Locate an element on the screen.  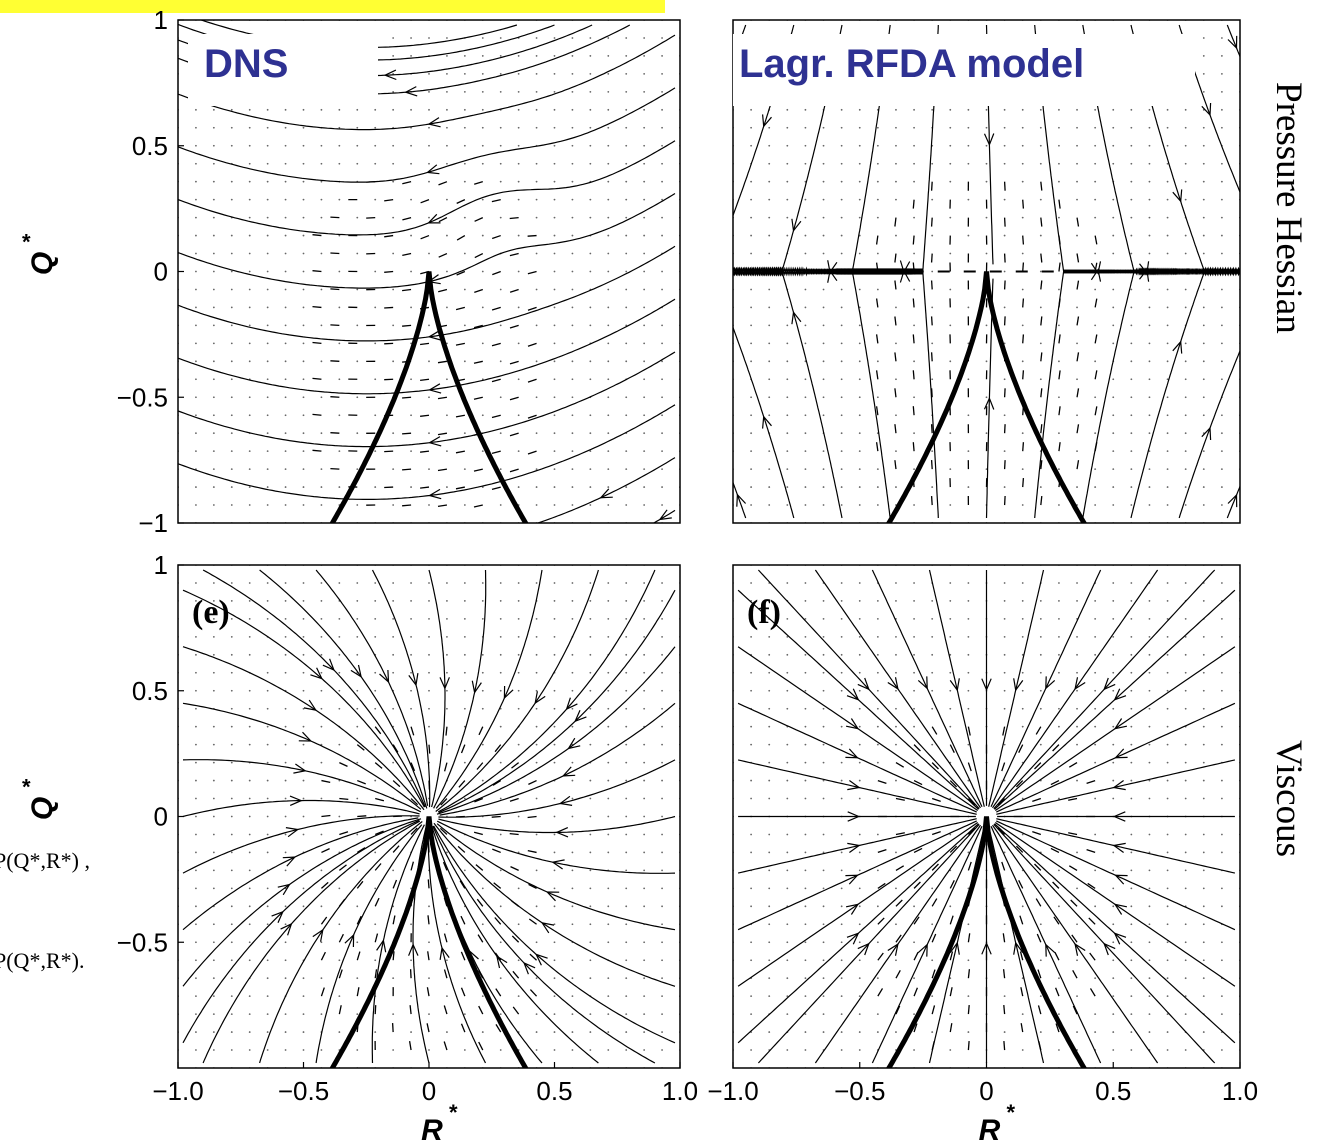
x-tick-label: −1.0 is located at coordinates (177, 1091).